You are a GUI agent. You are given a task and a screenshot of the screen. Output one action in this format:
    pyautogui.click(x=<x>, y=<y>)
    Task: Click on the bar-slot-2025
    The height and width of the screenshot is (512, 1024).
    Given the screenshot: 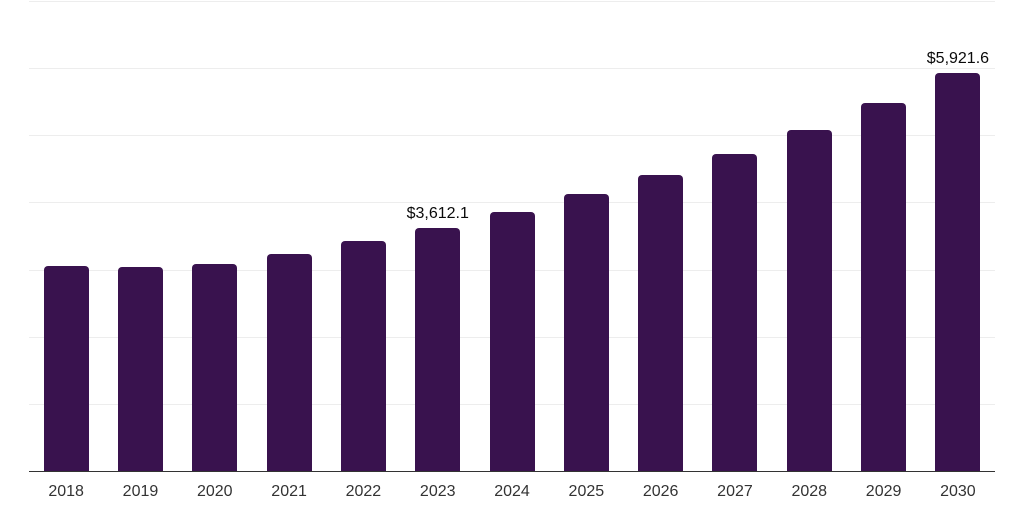 What is the action you would take?
    pyautogui.click(x=586, y=236)
    